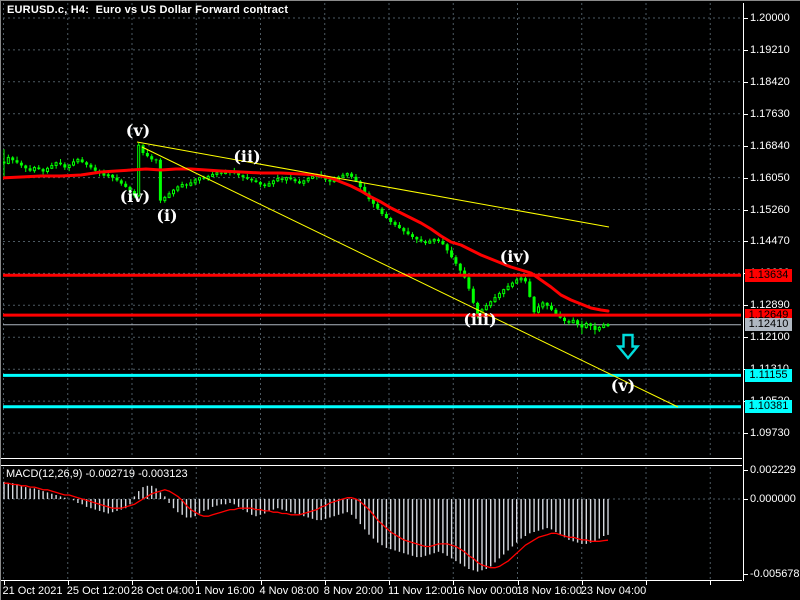  What do you see at coordinates (225, 591) in the screenshot?
I see `time-tick-label: 1 Nov 16:00` at bounding box center [225, 591].